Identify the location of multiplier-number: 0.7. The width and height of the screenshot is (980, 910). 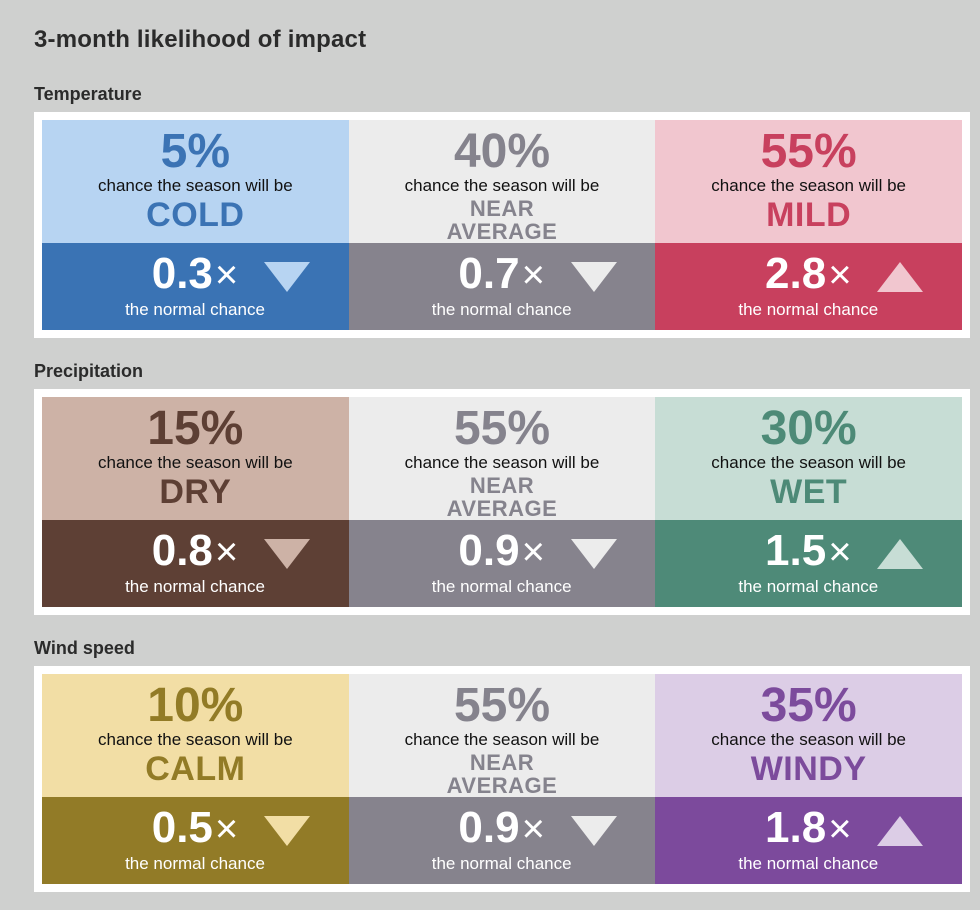
(489, 273).